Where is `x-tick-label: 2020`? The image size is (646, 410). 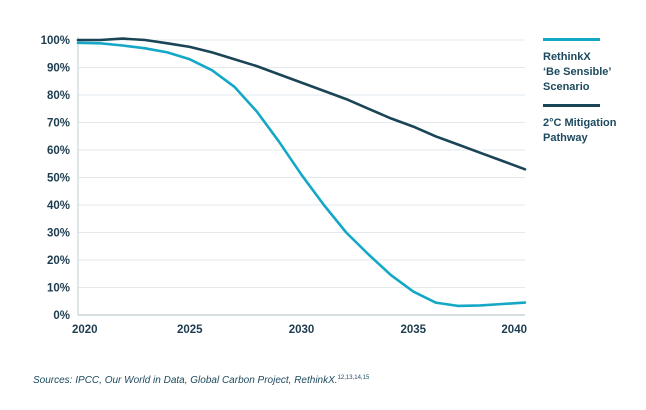
x-tick-label: 2020 is located at coordinates (85, 330).